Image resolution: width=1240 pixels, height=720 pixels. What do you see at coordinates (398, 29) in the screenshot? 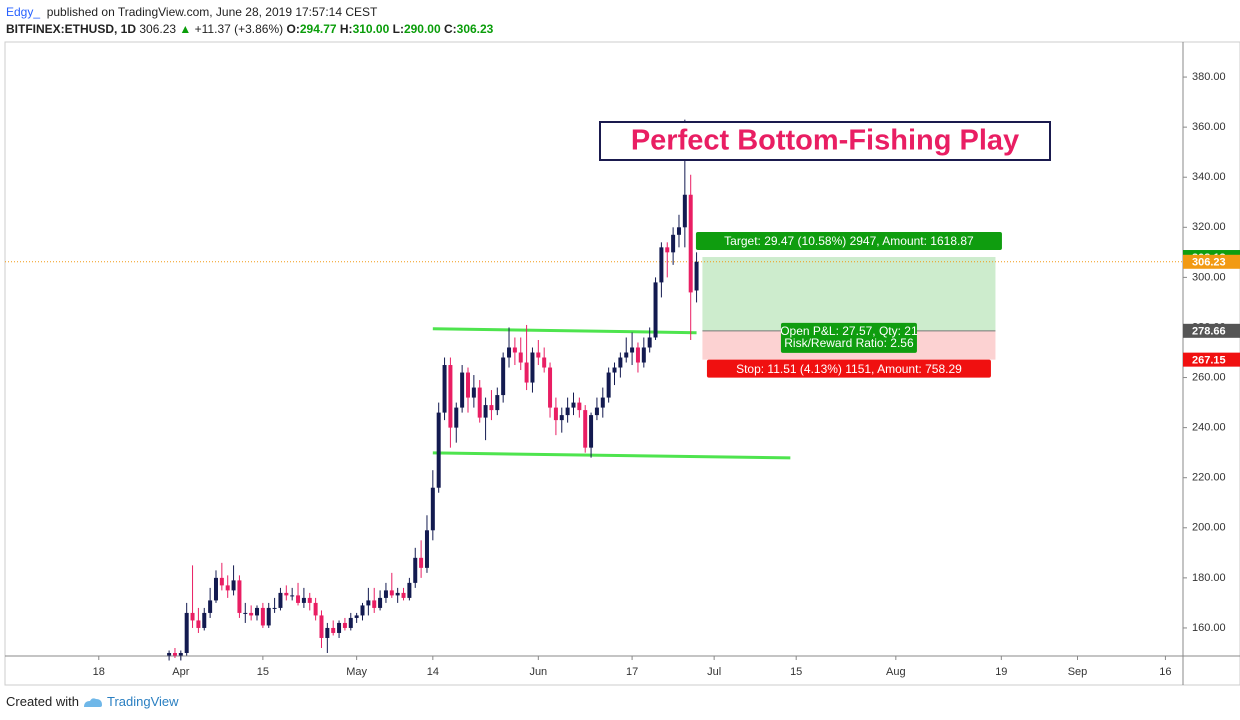
I see `ohlc-label: L:` at bounding box center [398, 29].